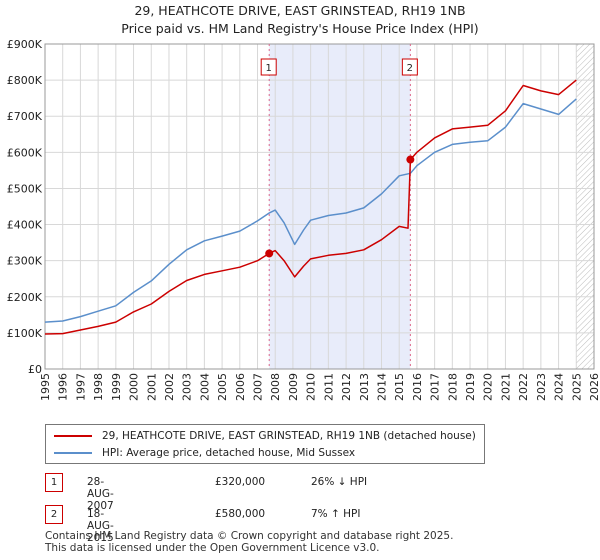  Describe the element at coordinates (293, 387) in the screenshot. I see `x-tick-label: 2009` at that location.